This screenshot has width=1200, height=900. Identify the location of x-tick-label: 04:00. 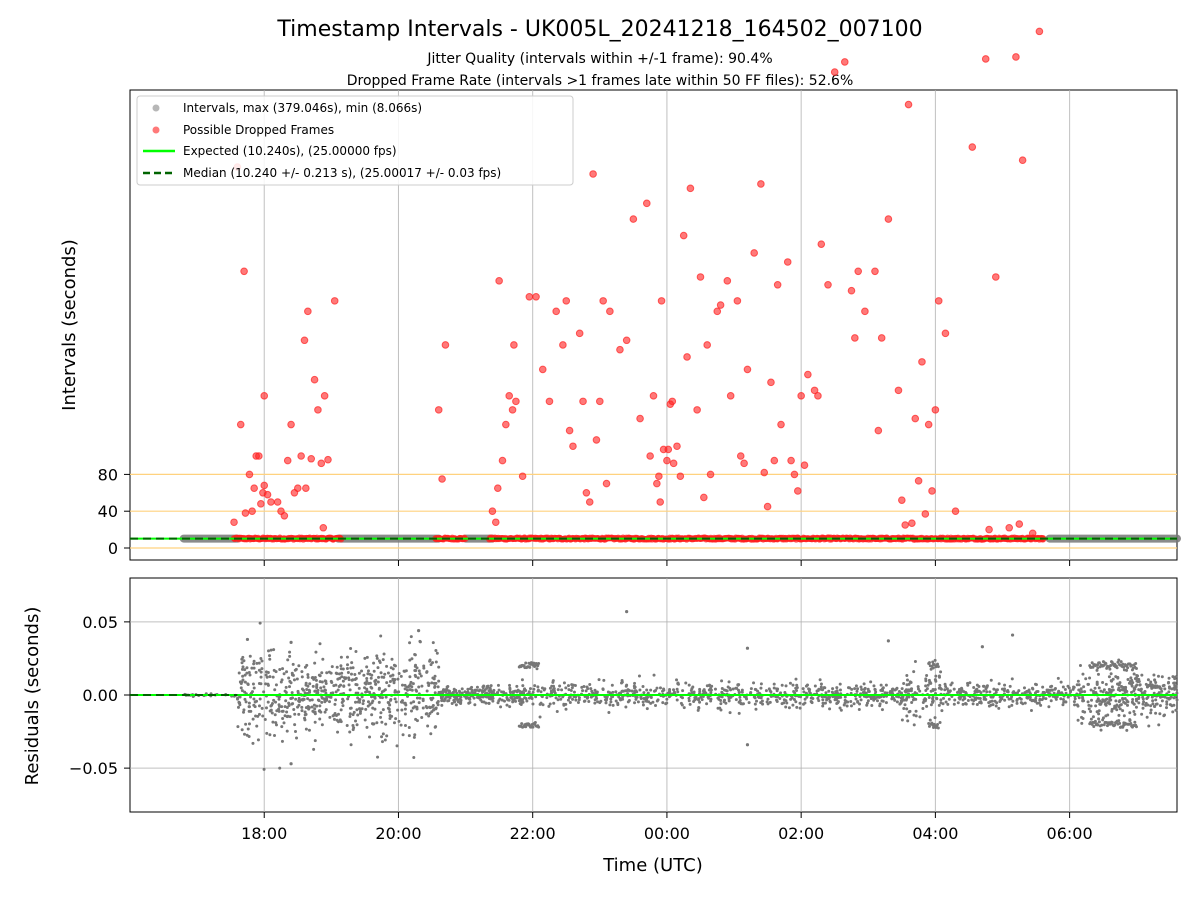
(935, 833).